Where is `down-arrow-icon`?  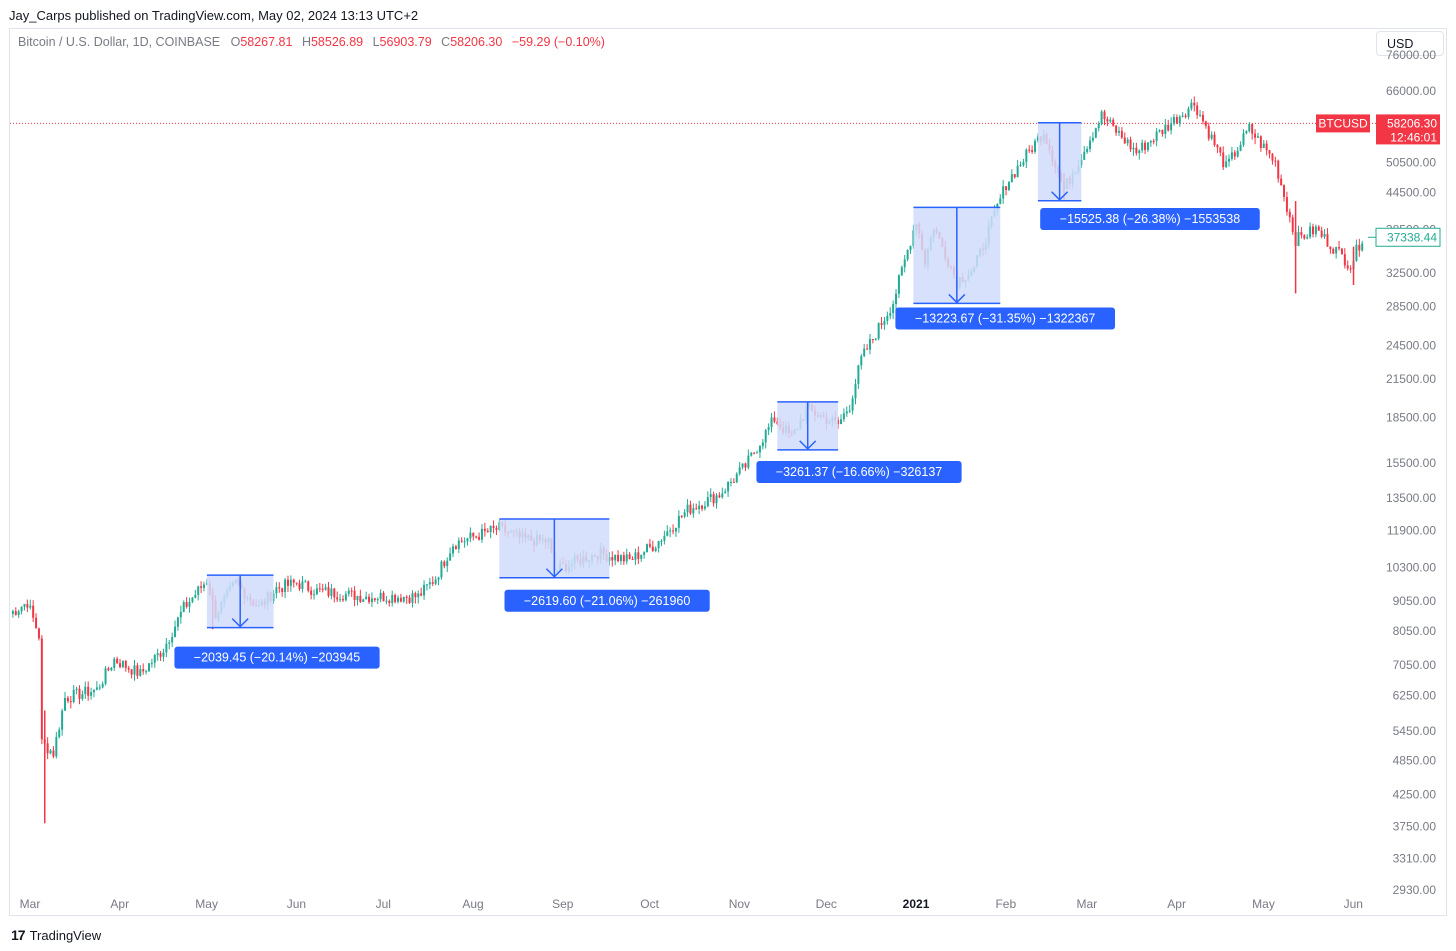
down-arrow-icon is located at coordinates (554, 573).